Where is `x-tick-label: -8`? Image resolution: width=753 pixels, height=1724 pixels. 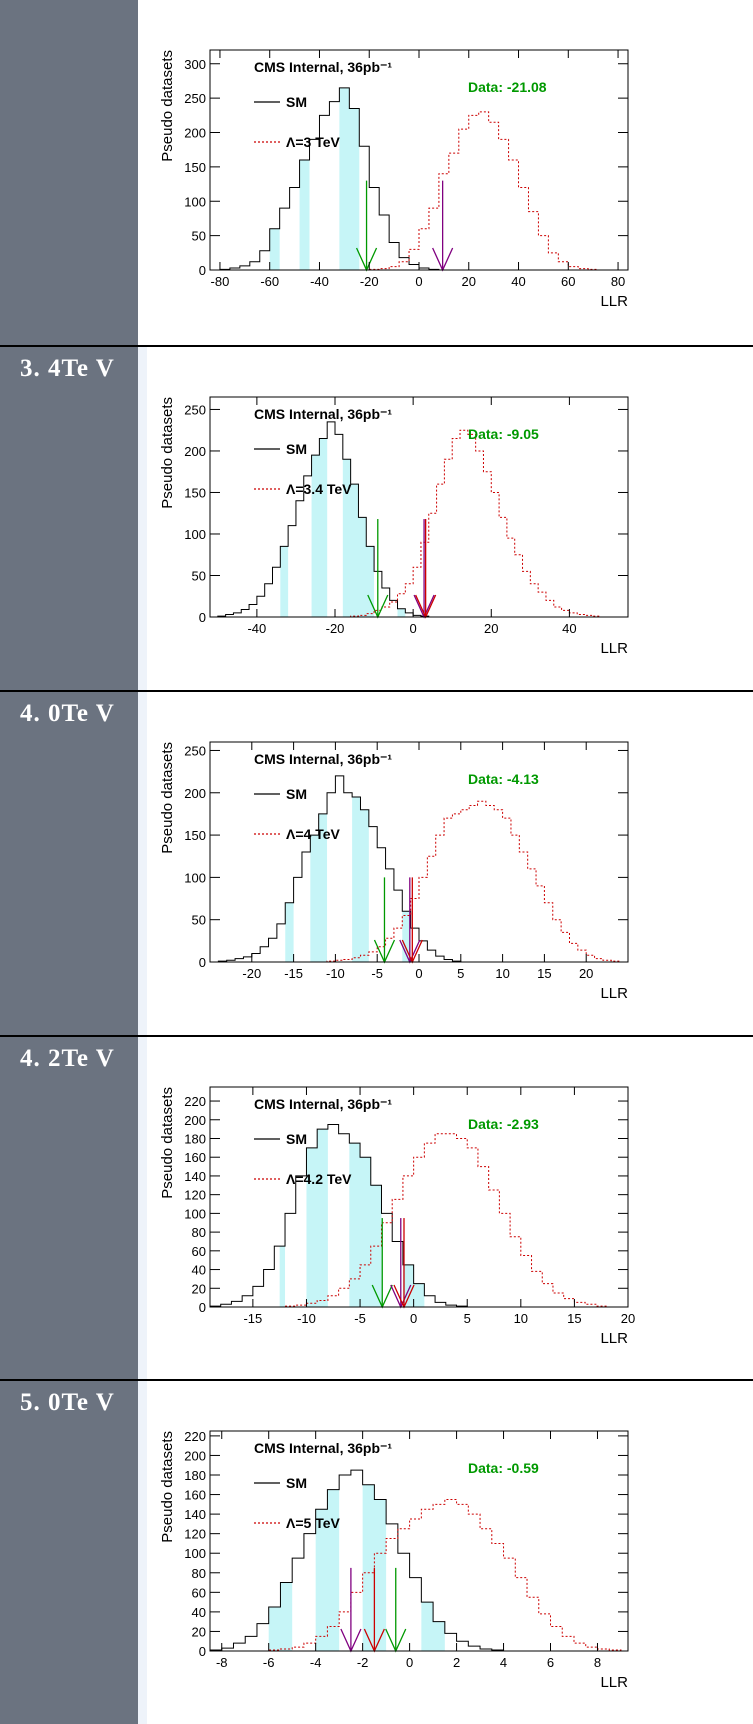
x-tick-label: -8 is located at coordinates (222, 1662).